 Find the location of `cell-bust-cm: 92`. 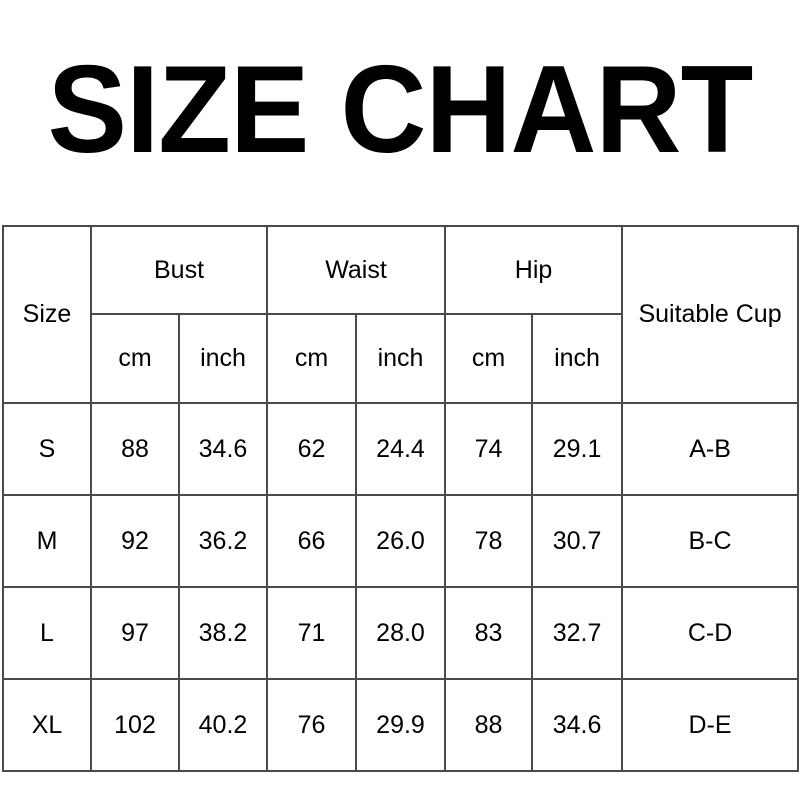

cell-bust-cm: 92 is located at coordinates (135, 541).